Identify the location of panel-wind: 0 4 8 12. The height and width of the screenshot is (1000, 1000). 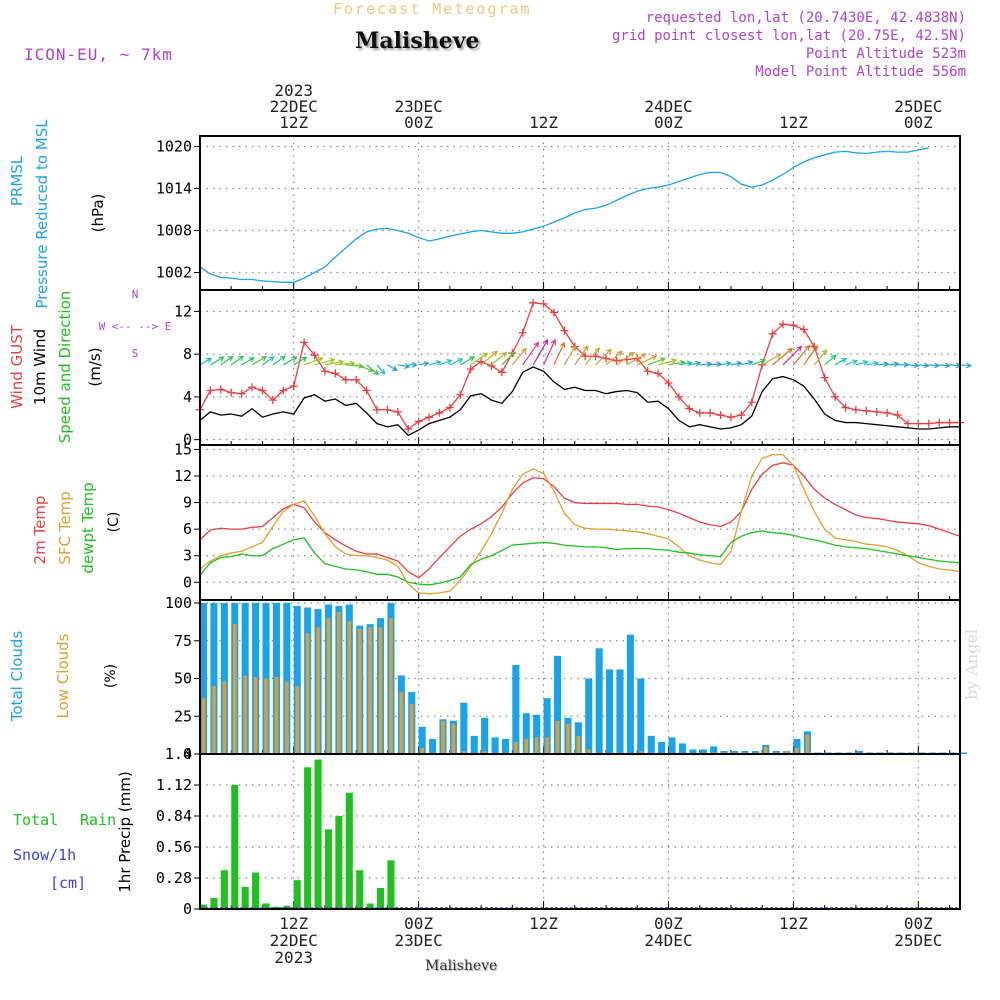
(573, 369).